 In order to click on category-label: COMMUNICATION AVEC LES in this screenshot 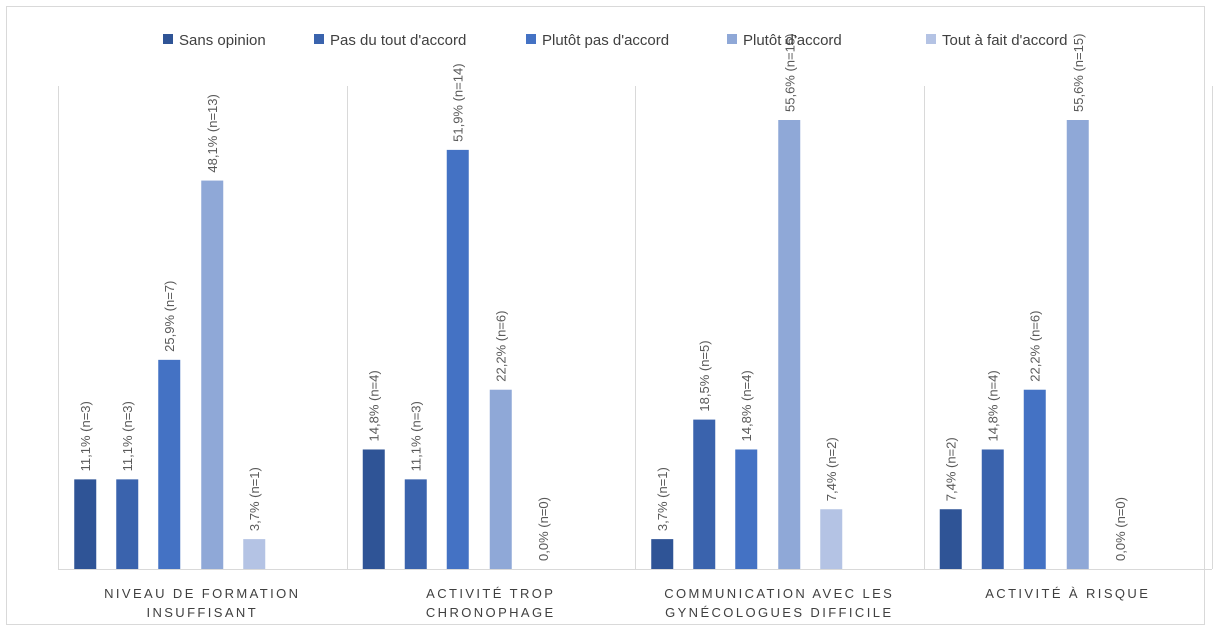, I will do `click(779, 593)`.